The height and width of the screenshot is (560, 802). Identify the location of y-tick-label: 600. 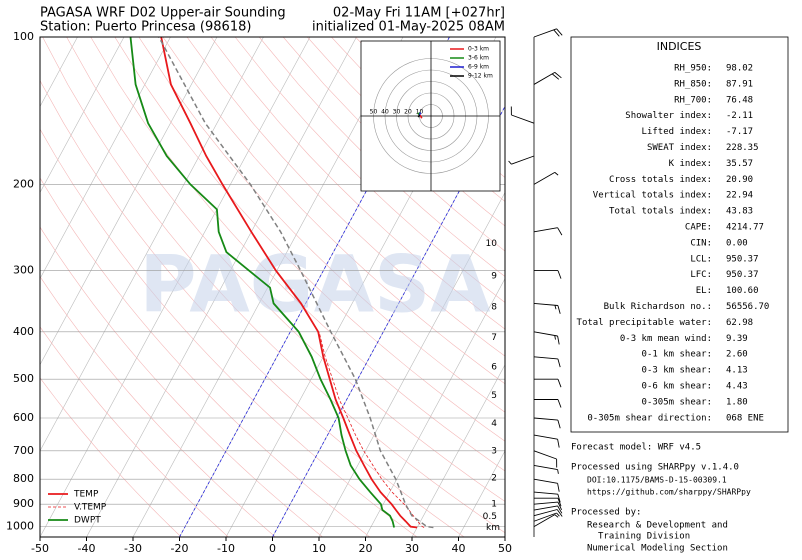
(23, 417).